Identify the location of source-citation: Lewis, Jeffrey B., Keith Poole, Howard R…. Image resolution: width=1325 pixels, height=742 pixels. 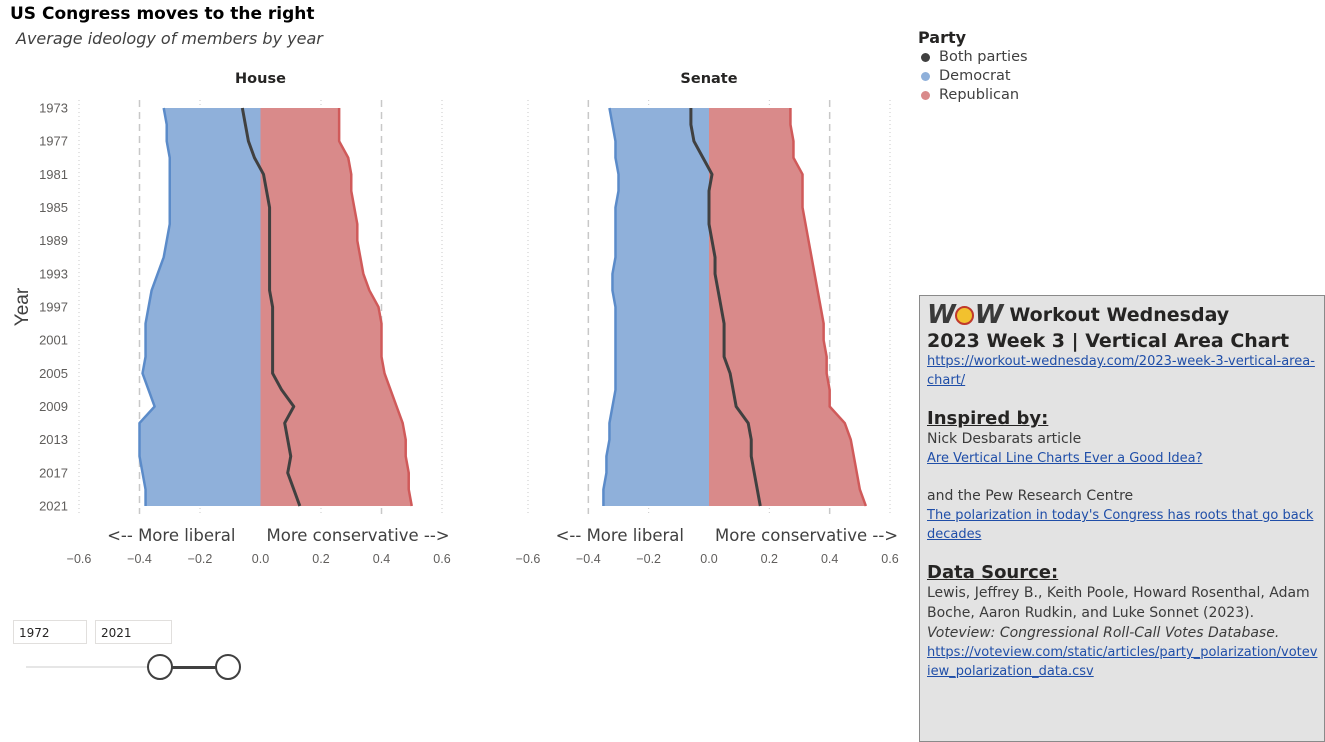
(1118, 603).